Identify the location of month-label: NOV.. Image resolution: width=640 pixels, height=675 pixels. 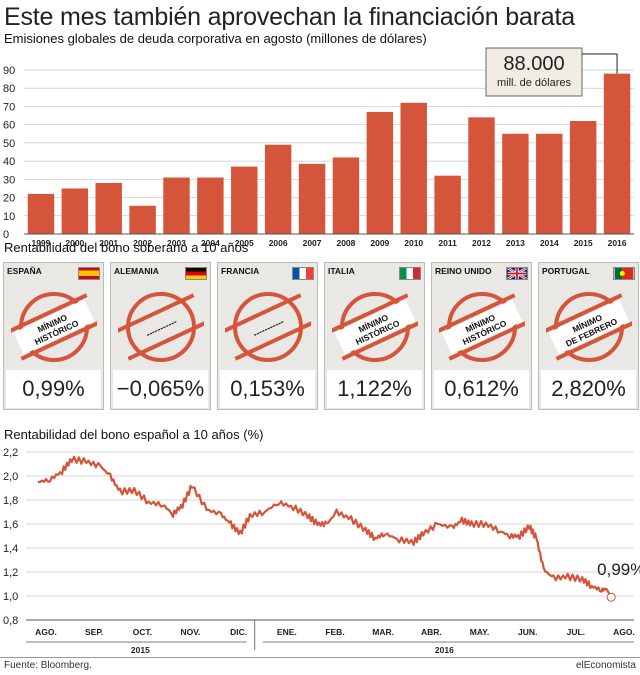
(190, 632).